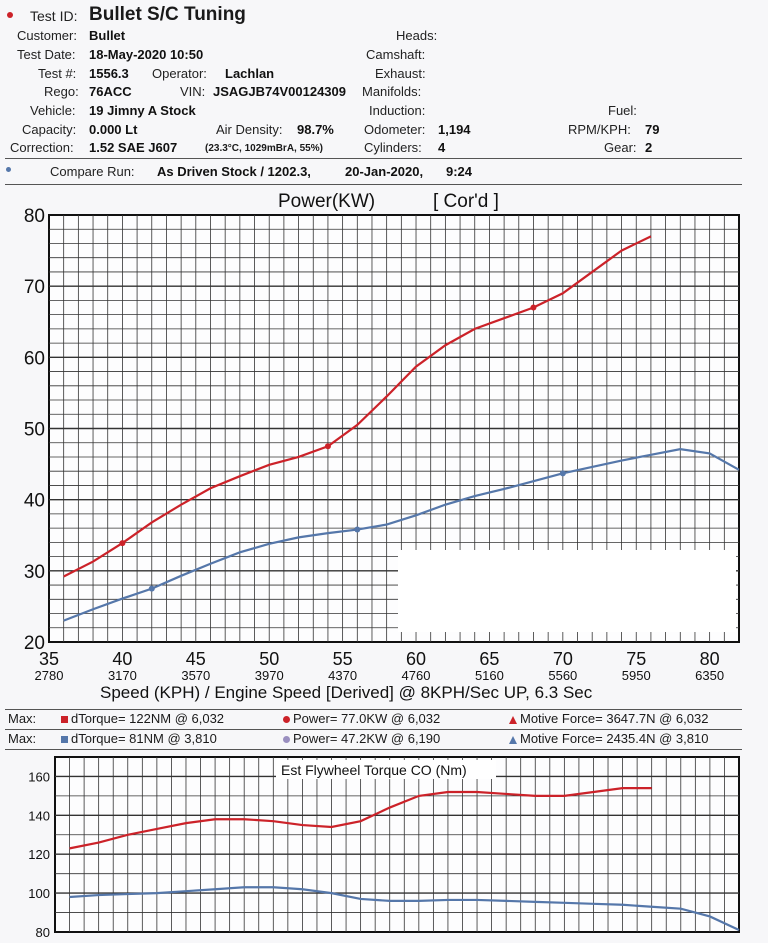  What do you see at coordinates (373, 709) in the screenshot?
I see `max-top-divider` at bounding box center [373, 709].